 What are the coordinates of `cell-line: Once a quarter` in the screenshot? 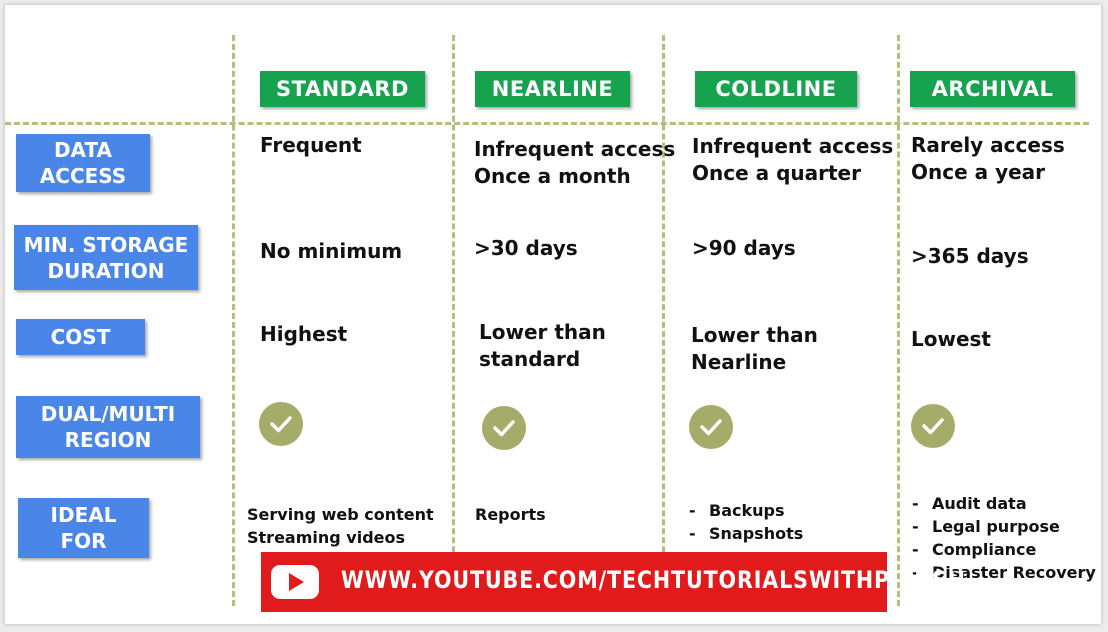 It's located at (776, 173).